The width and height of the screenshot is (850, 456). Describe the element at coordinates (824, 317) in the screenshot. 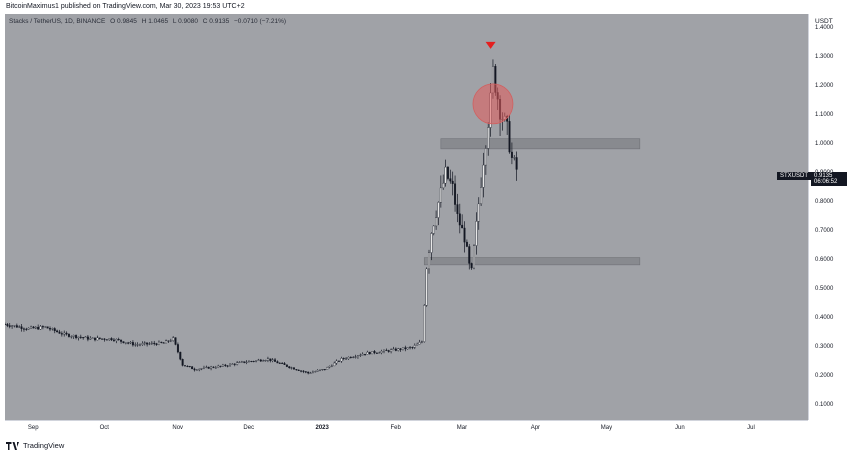

I see `price-tick-label: 0.4000` at that location.